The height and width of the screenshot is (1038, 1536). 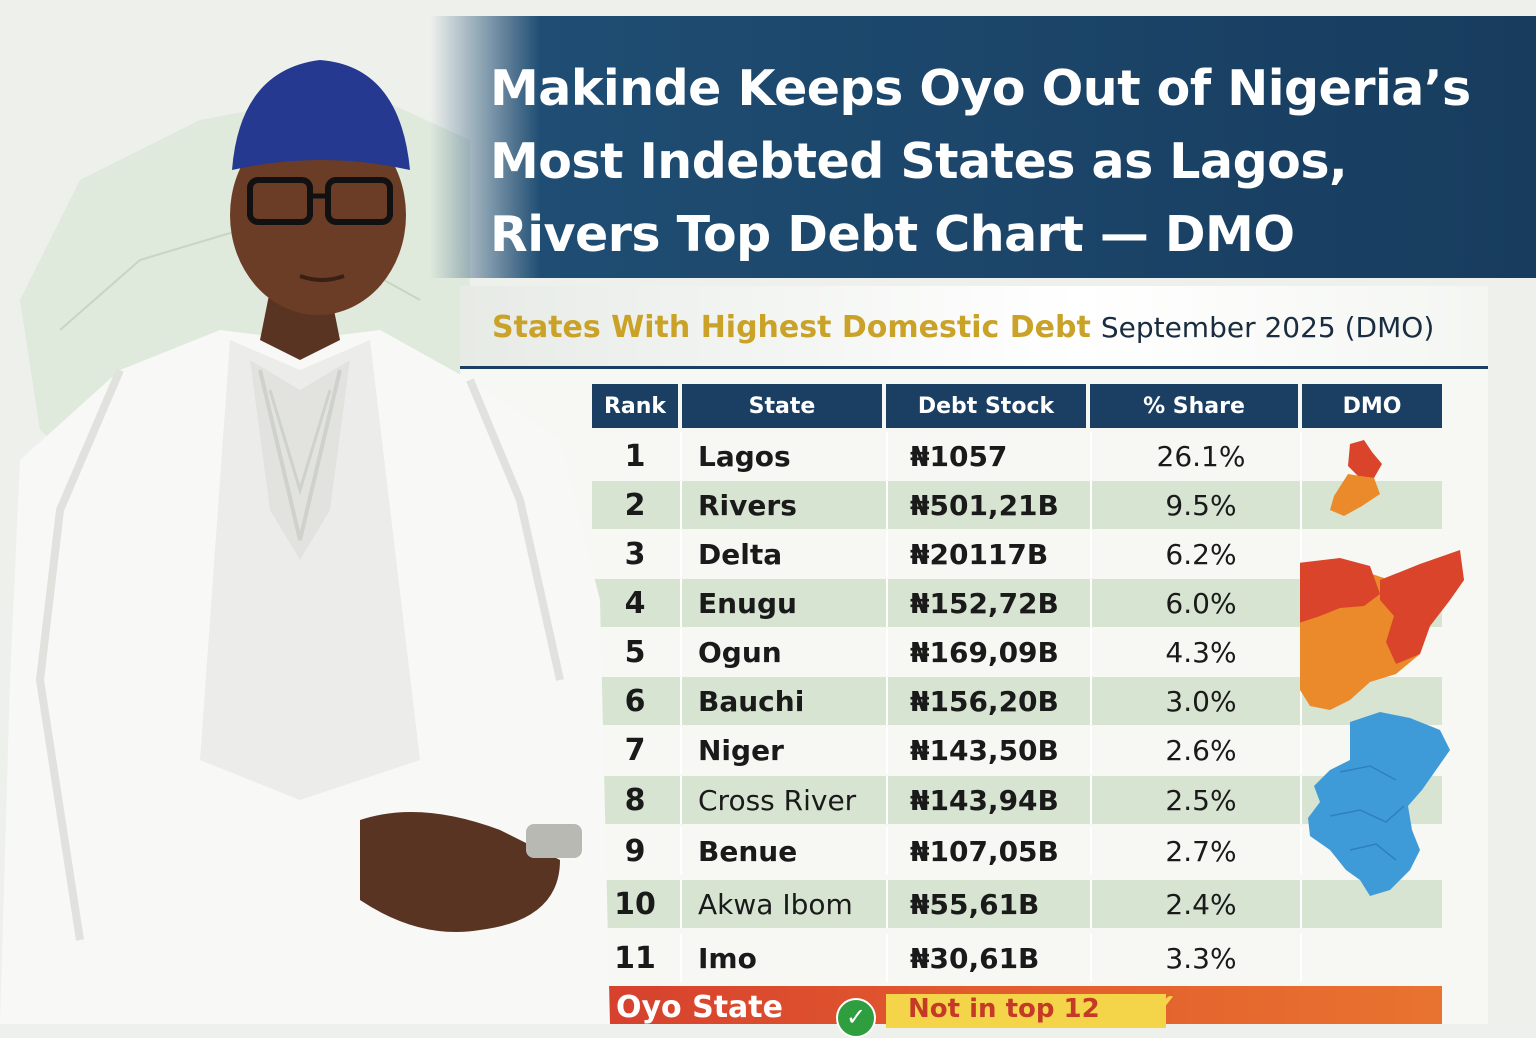 I want to click on share-cell: 6.2%, so click(x=1201, y=554).